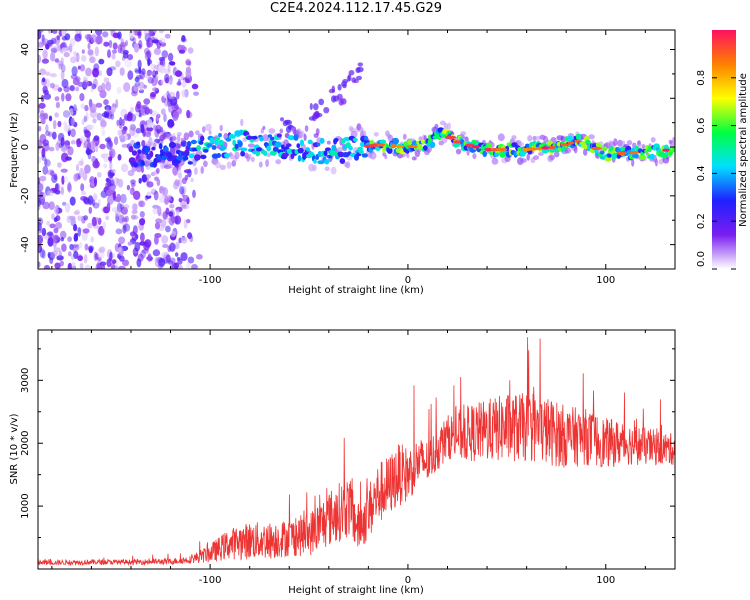  I want to click on x-tick-label: -100, so click(210, 280).